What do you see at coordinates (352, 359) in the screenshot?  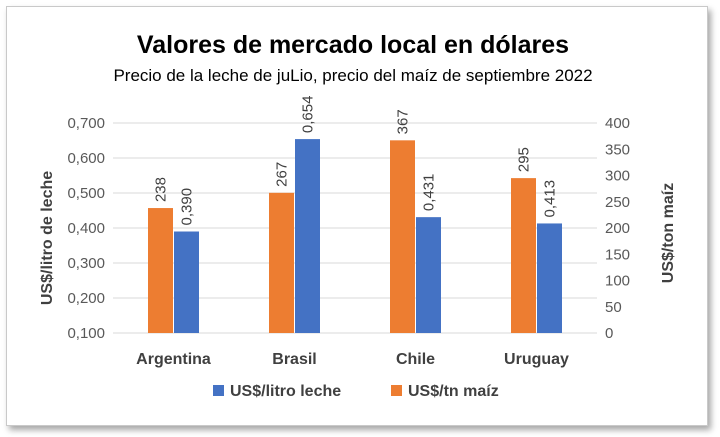 I see `category-labels: Argentina Brasil Chile Uruguay` at bounding box center [352, 359].